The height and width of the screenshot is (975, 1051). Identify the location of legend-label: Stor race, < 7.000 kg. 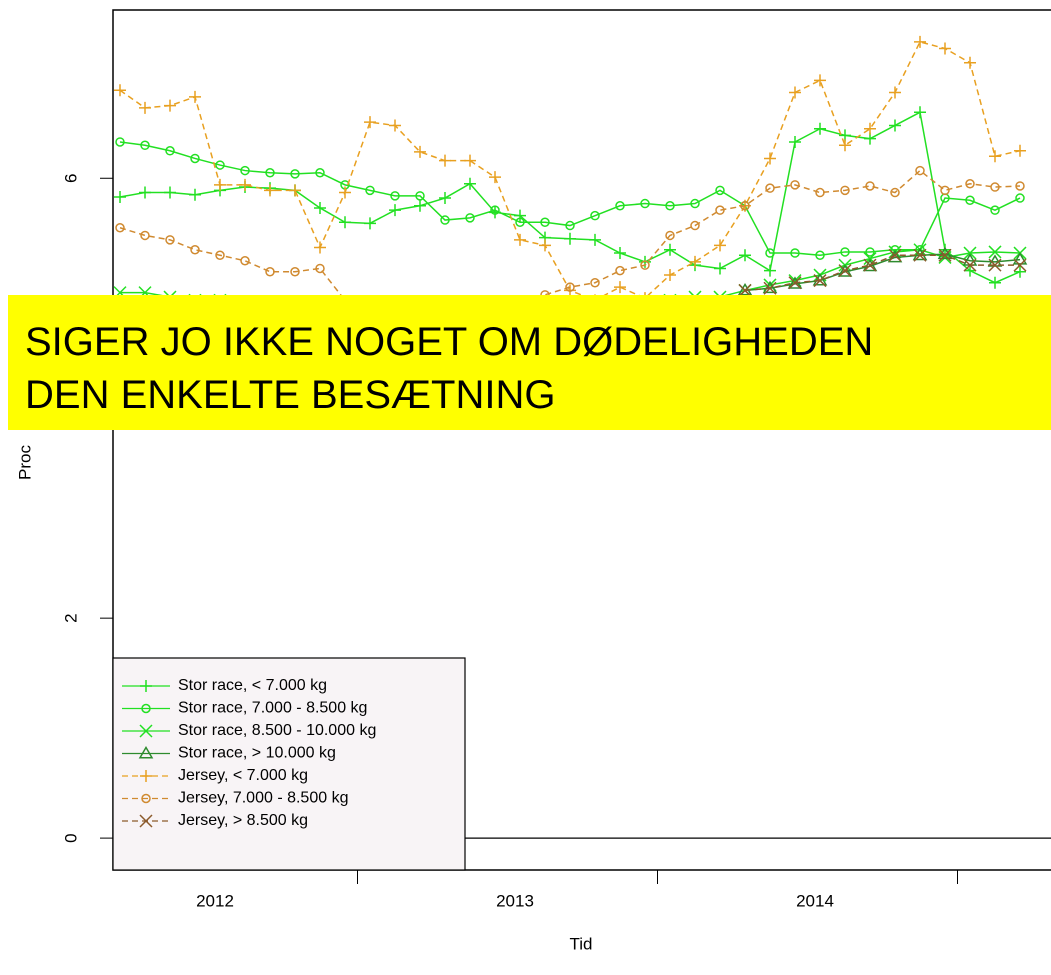
(252, 685).